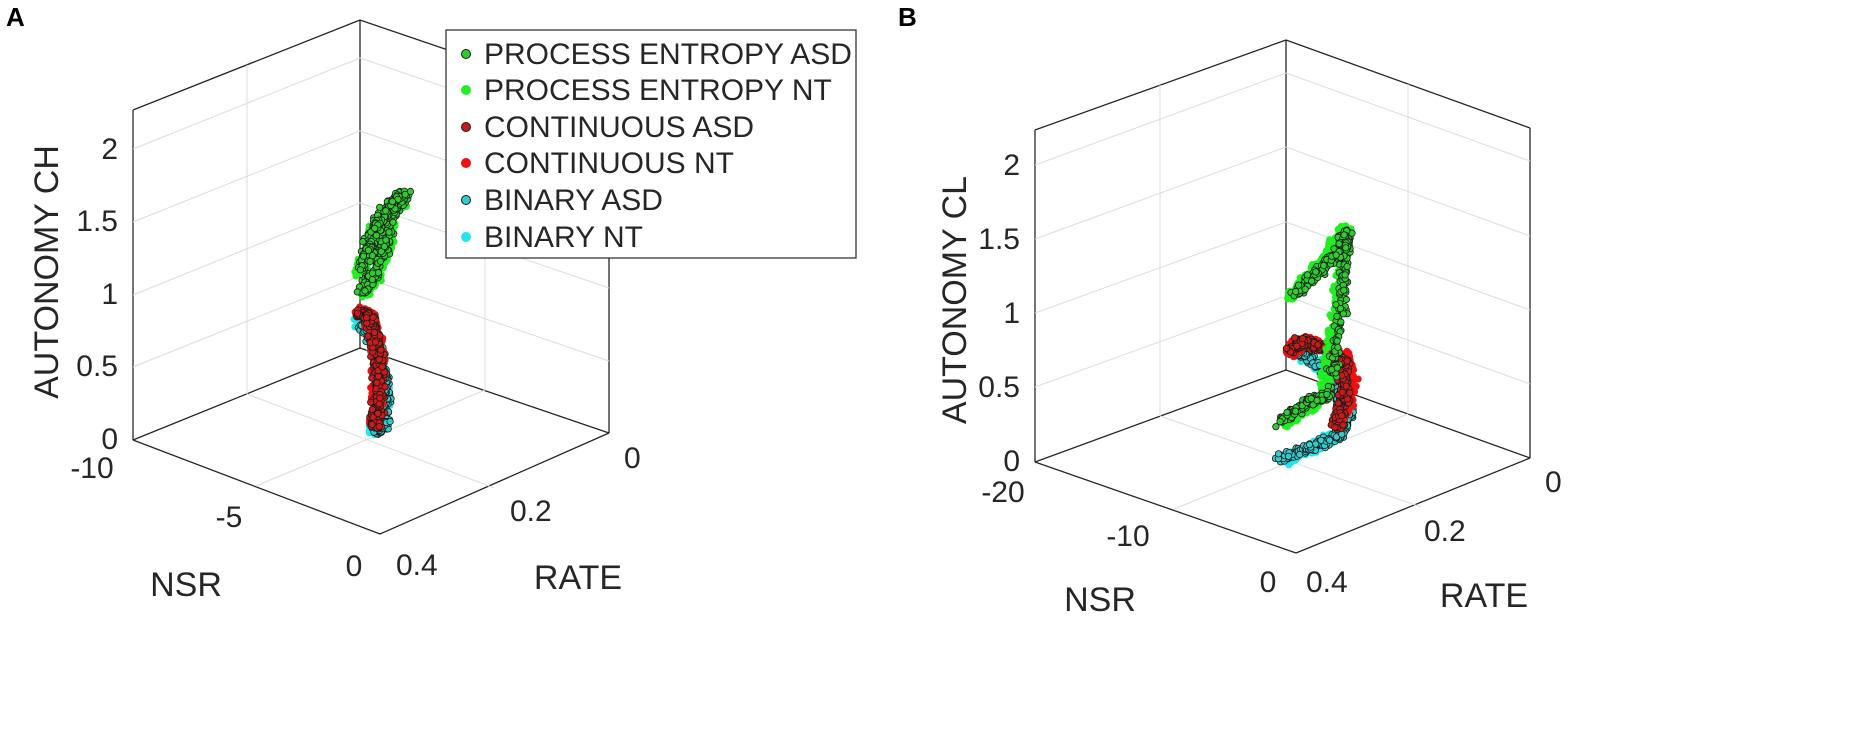 The width and height of the screenshot is (1866, 742). I want to click on y-axis-label-b: RATE, so click(1484, 596).